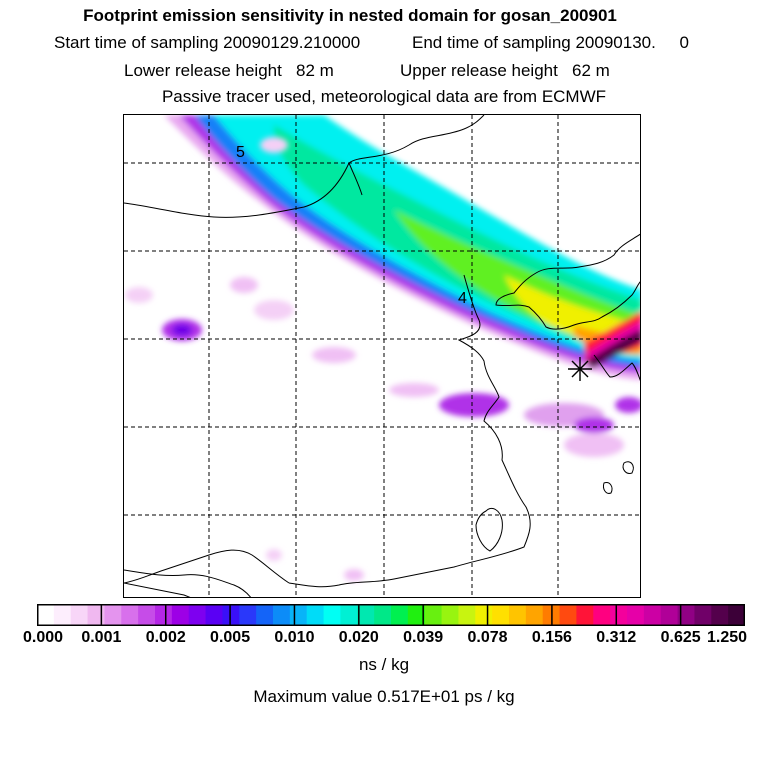 The width and height of the screenshot is (768, 768). I want to click on contour-label-5: 5, so click(240, 152).